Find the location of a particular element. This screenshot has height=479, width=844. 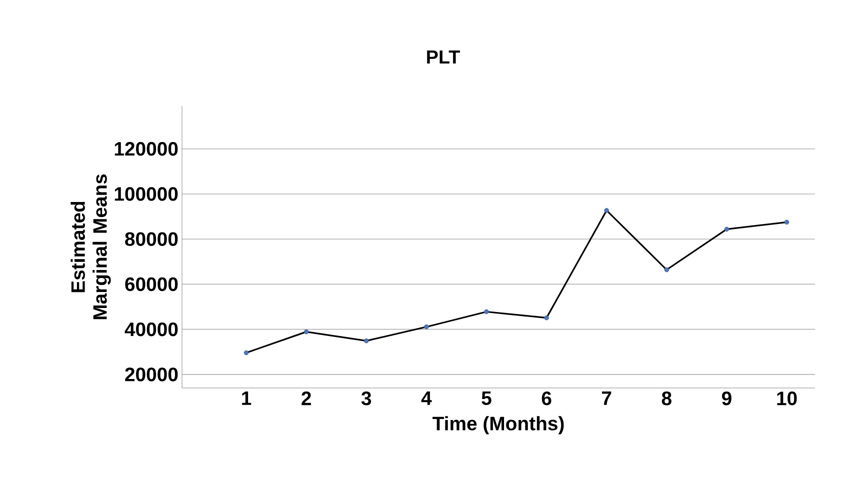

x-tick-label: 7 is located at coordinates (607, 398).